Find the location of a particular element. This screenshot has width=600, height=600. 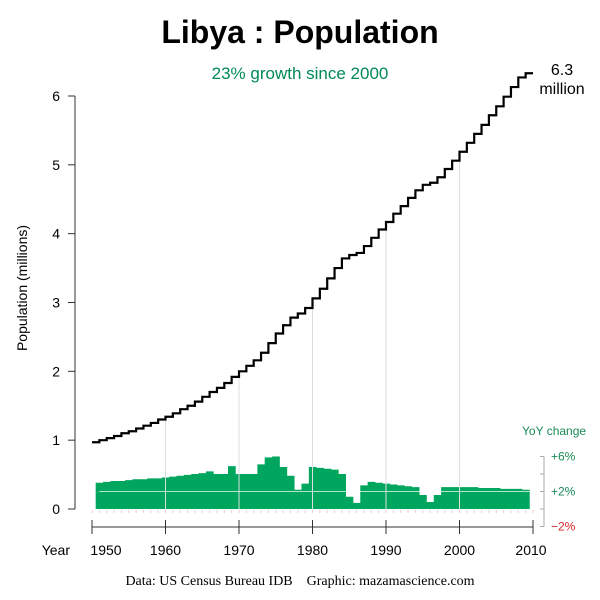

y-tick-label: 4 is located at coordinates (56, 234).